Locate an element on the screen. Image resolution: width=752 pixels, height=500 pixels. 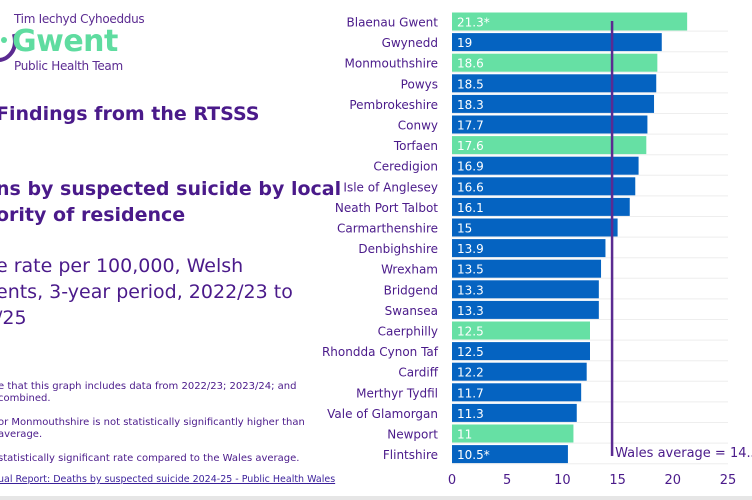
category-label: Pembrokeshire is located at coordinates (393, 105).